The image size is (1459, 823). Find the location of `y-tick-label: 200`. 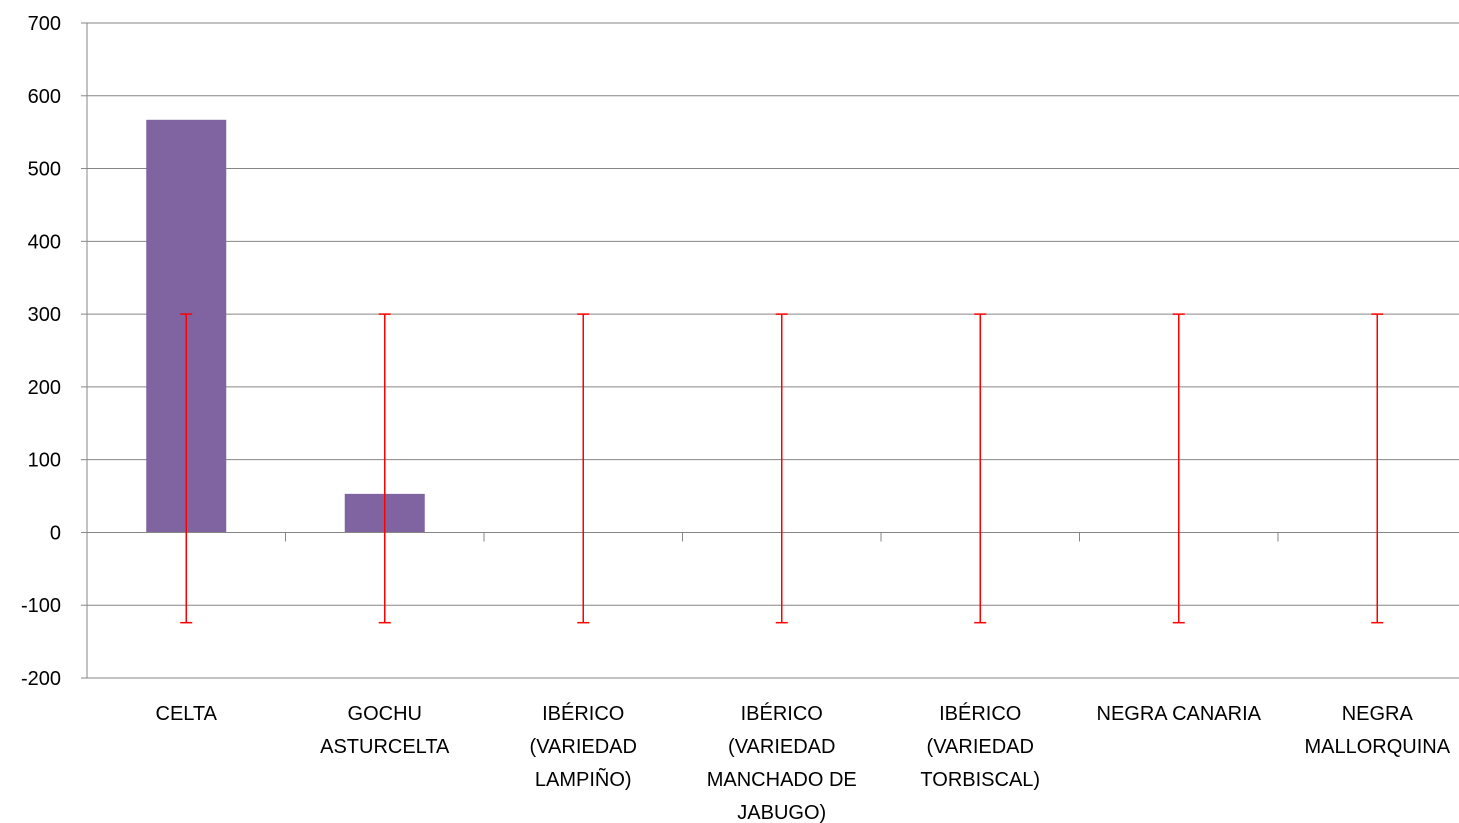

y-tick-label: 200 is located at coordinates (44, 388).